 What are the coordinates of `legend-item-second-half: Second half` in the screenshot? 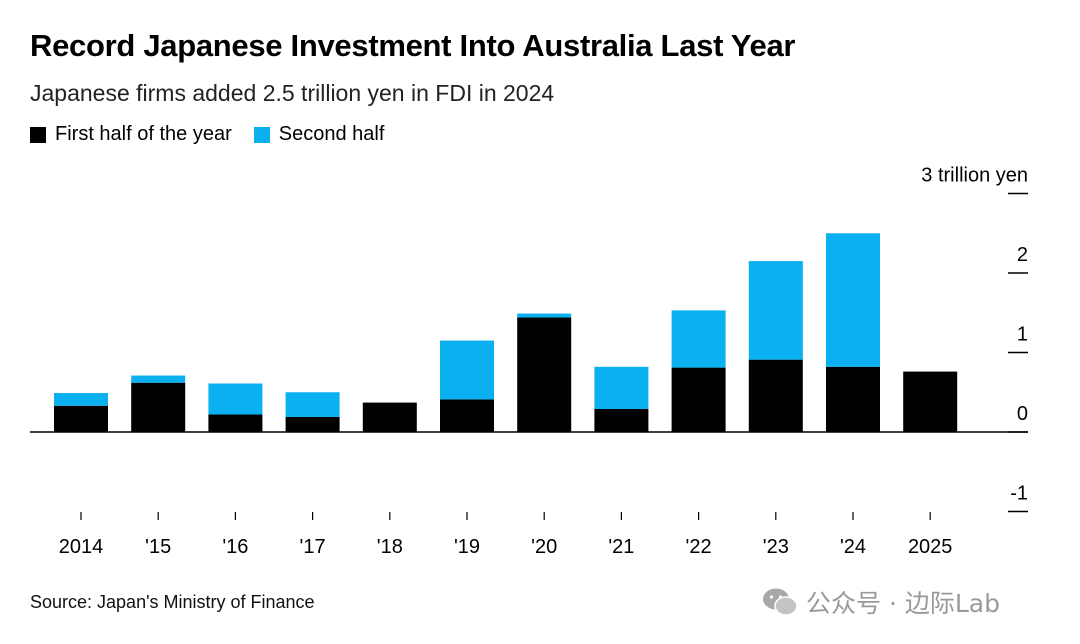 It's located at (319, 134).